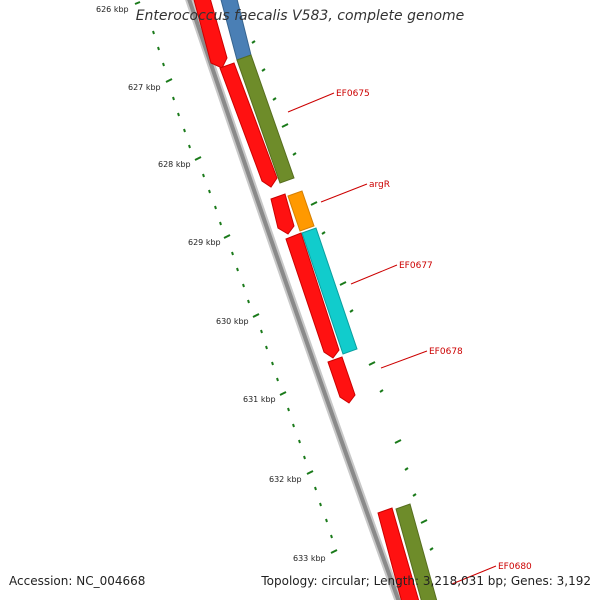 This screenshot has width=600, height=600. What do you see at coordinates (379, 185) in the screenshot?
I see `gene-label-argr: argR` at bounding box center [379, 185].